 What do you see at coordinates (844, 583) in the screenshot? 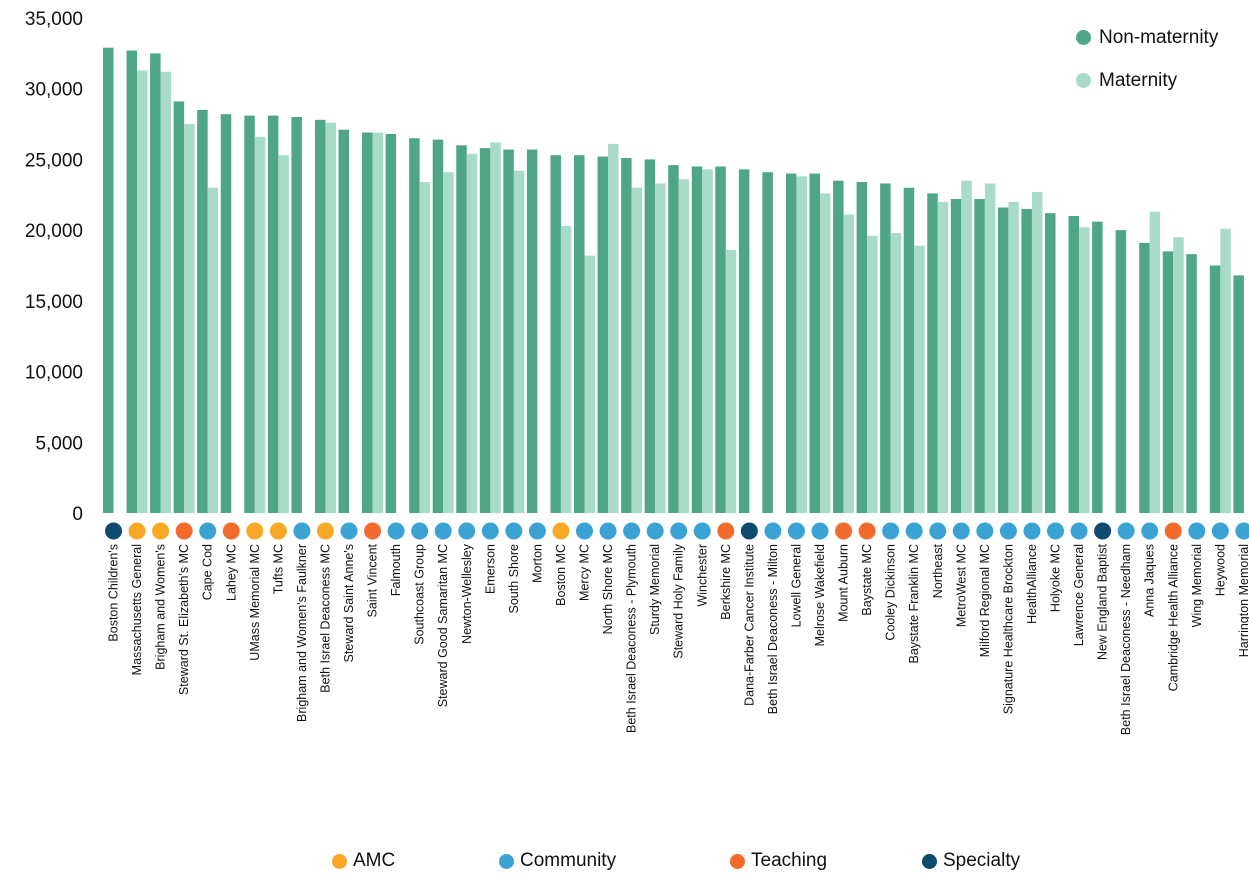
I see `x-tick-label: Mount Auburn` at bounding box center [844, 583].